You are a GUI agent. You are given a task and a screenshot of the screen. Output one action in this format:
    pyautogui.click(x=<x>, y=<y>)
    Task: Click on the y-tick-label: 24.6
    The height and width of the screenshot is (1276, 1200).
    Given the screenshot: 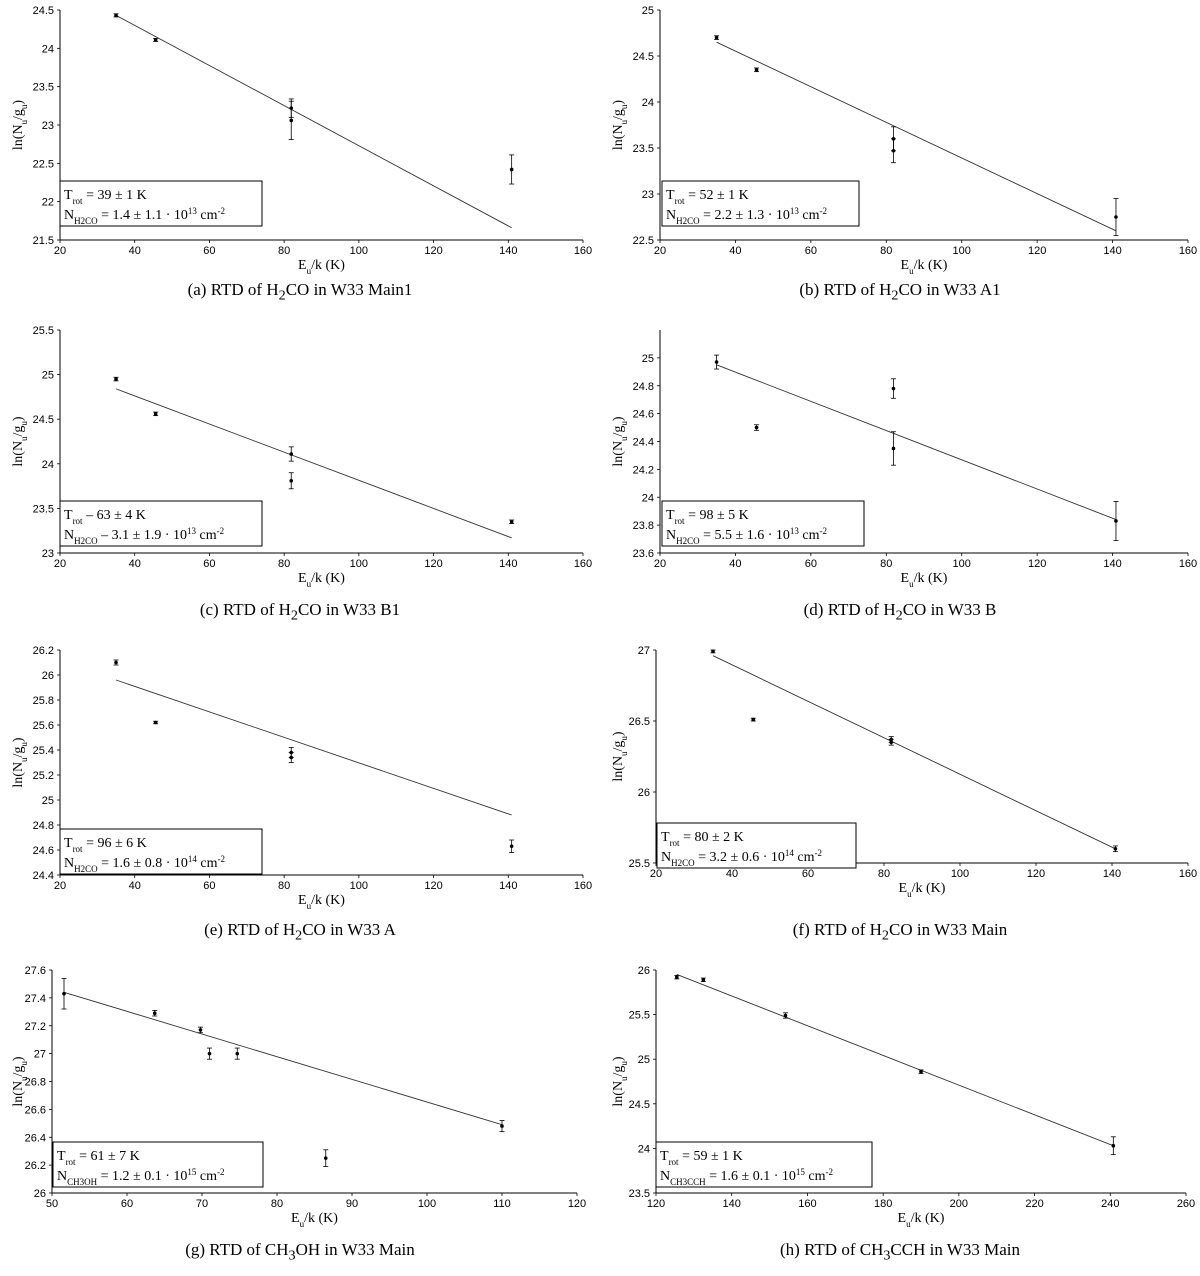 What is the action you would take?
    pyautogui.click(x=43, y=851)
    